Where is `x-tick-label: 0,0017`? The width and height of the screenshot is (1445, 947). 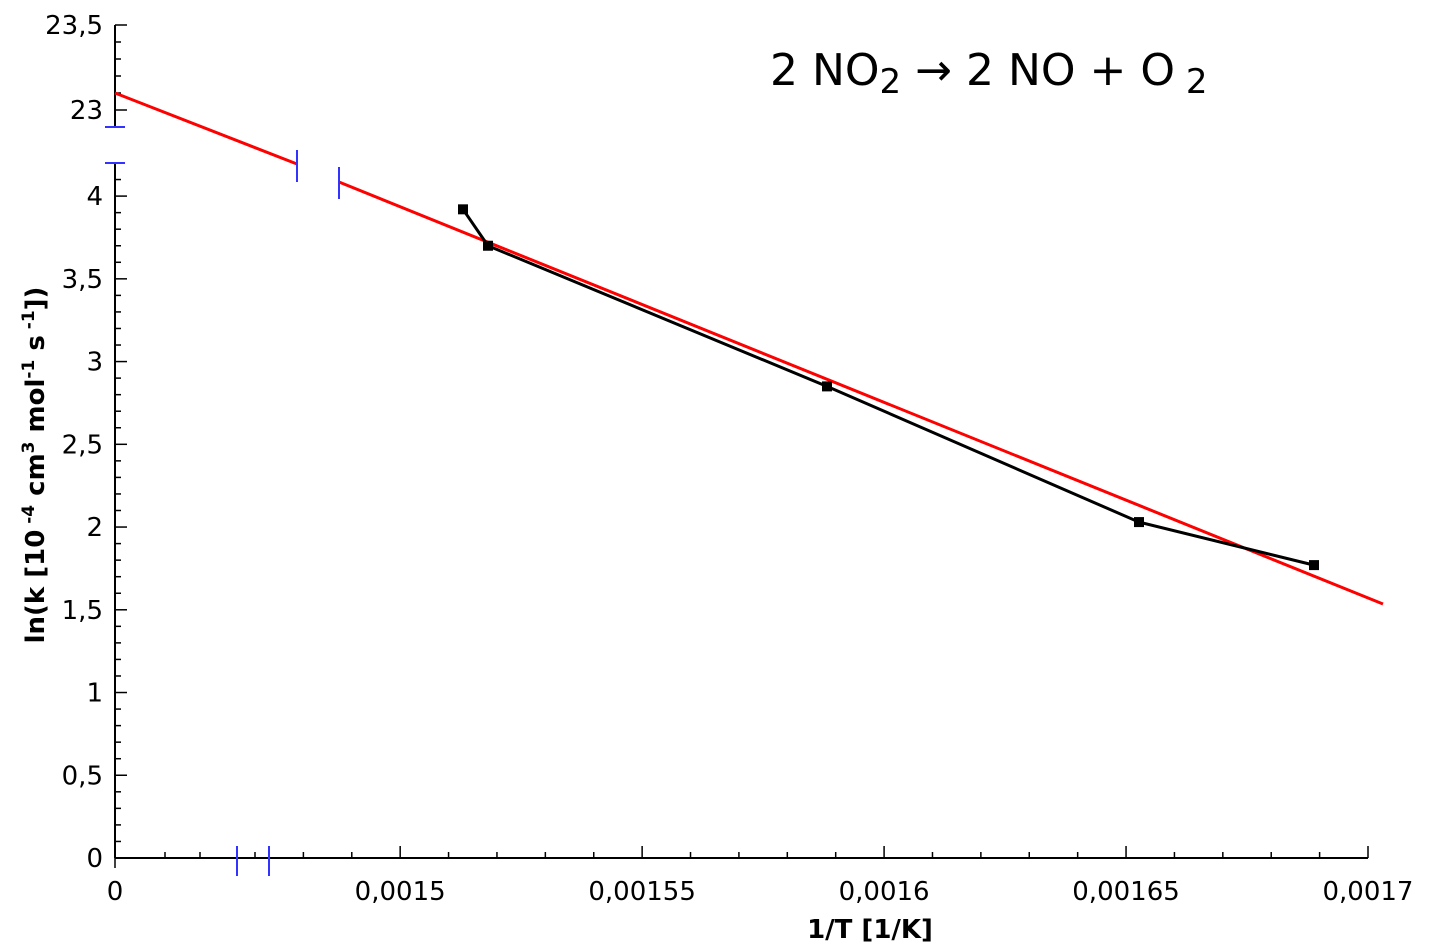
x-tick-label: 0,0017 is located at coordinates (1368, 892).